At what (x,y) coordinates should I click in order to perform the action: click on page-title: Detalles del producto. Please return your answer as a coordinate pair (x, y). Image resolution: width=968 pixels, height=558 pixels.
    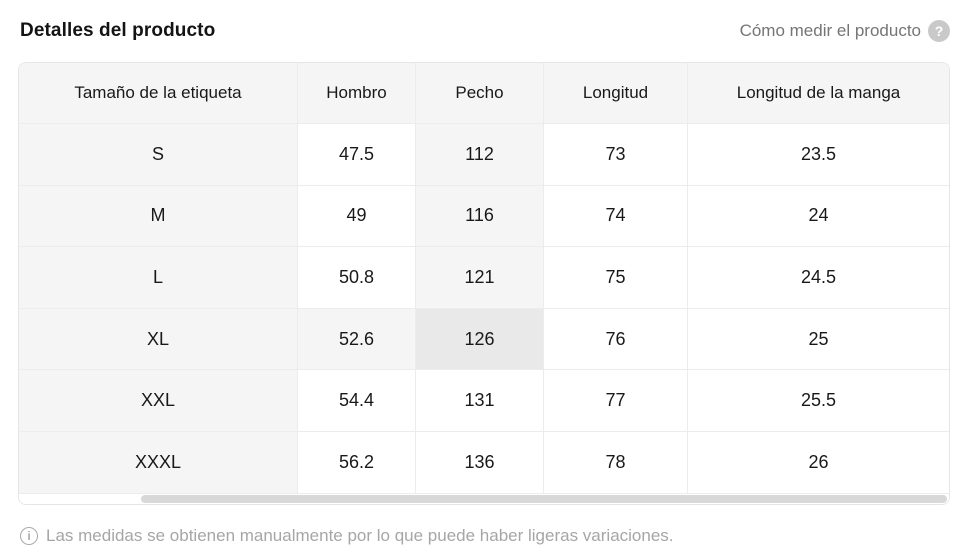
    Looking at the image, I should click on (118, 30).